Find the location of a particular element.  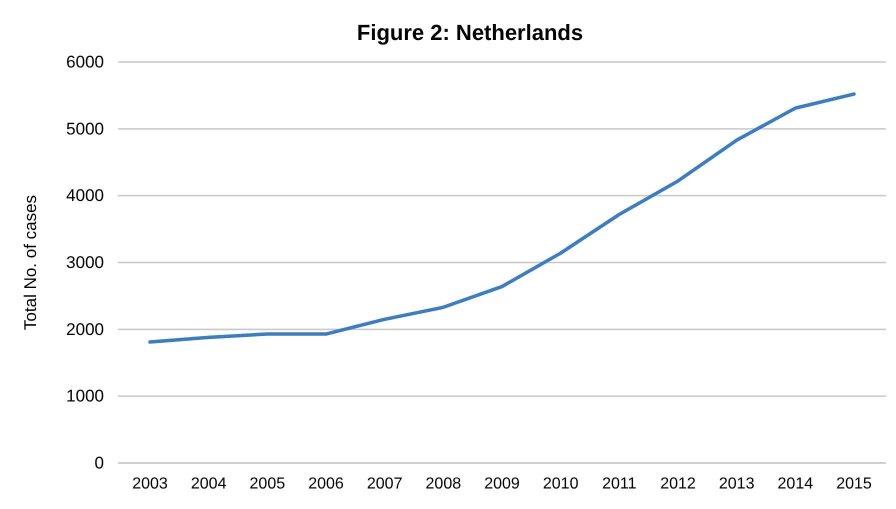

x-tick-label: 2003 is located at coordinates (150, 483).